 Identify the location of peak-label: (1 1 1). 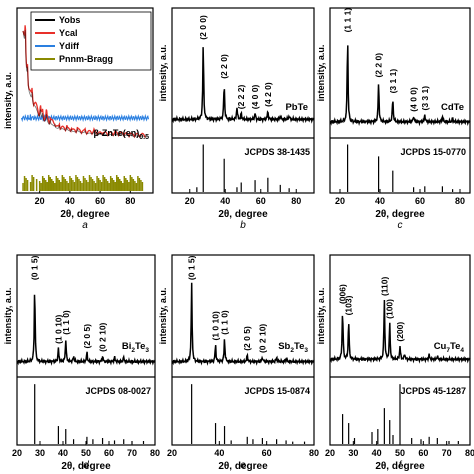
(348, 20).